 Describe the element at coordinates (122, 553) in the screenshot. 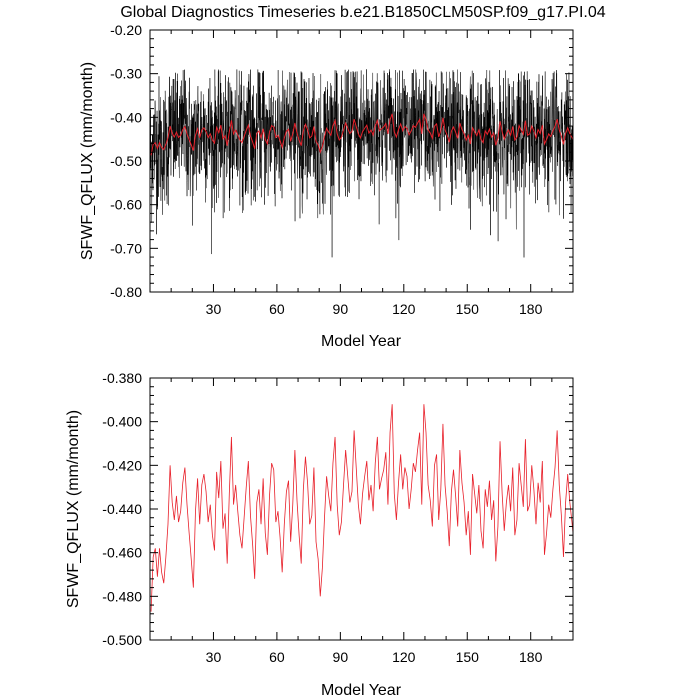

I see `y-tick-label: -0.460` at that location.